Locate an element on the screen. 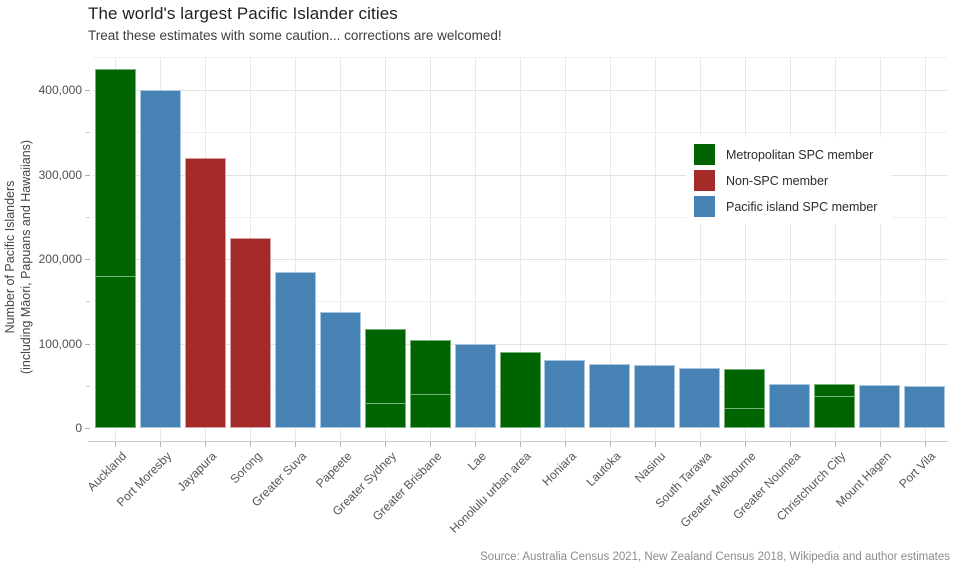 This screenshot has height=576, width=960. x-tick-label: Port Vila is located at coordinates (917, 470).